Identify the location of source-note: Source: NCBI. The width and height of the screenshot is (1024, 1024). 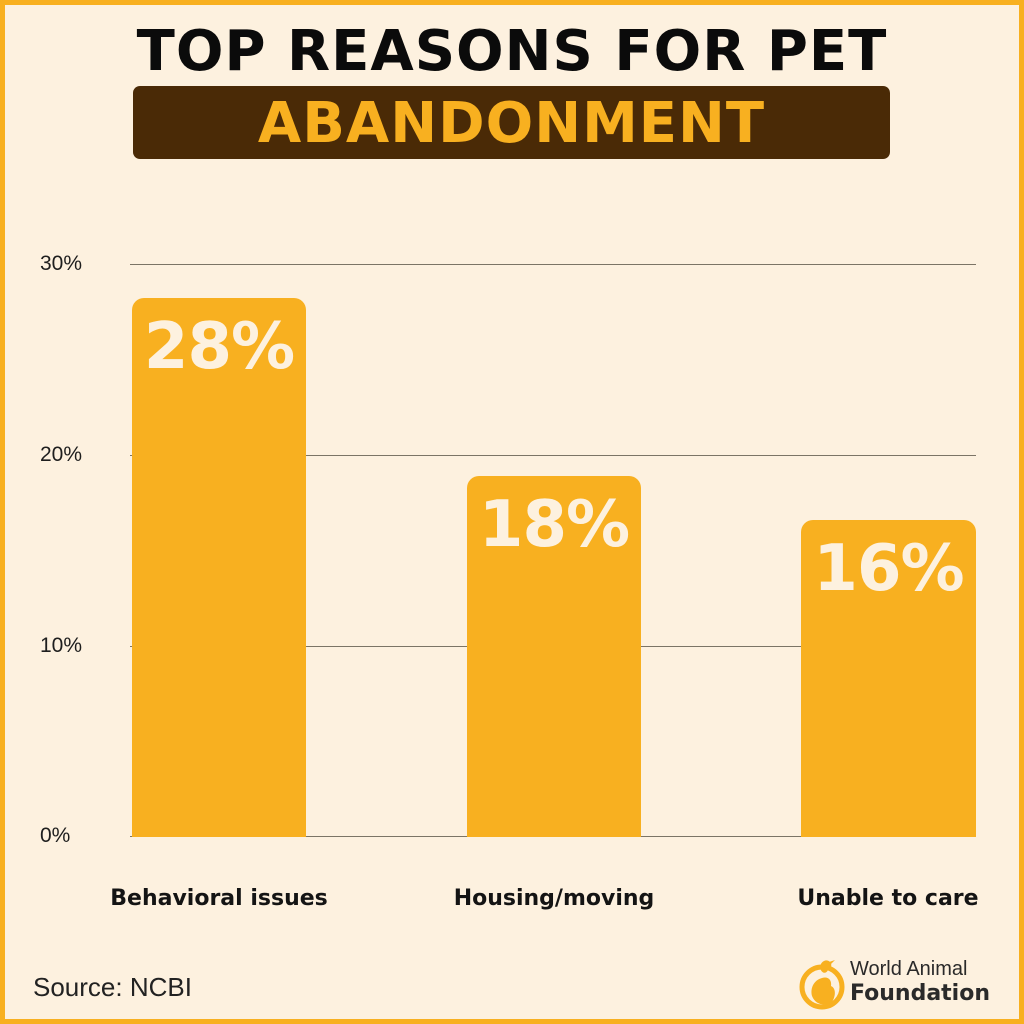
(112, 987).